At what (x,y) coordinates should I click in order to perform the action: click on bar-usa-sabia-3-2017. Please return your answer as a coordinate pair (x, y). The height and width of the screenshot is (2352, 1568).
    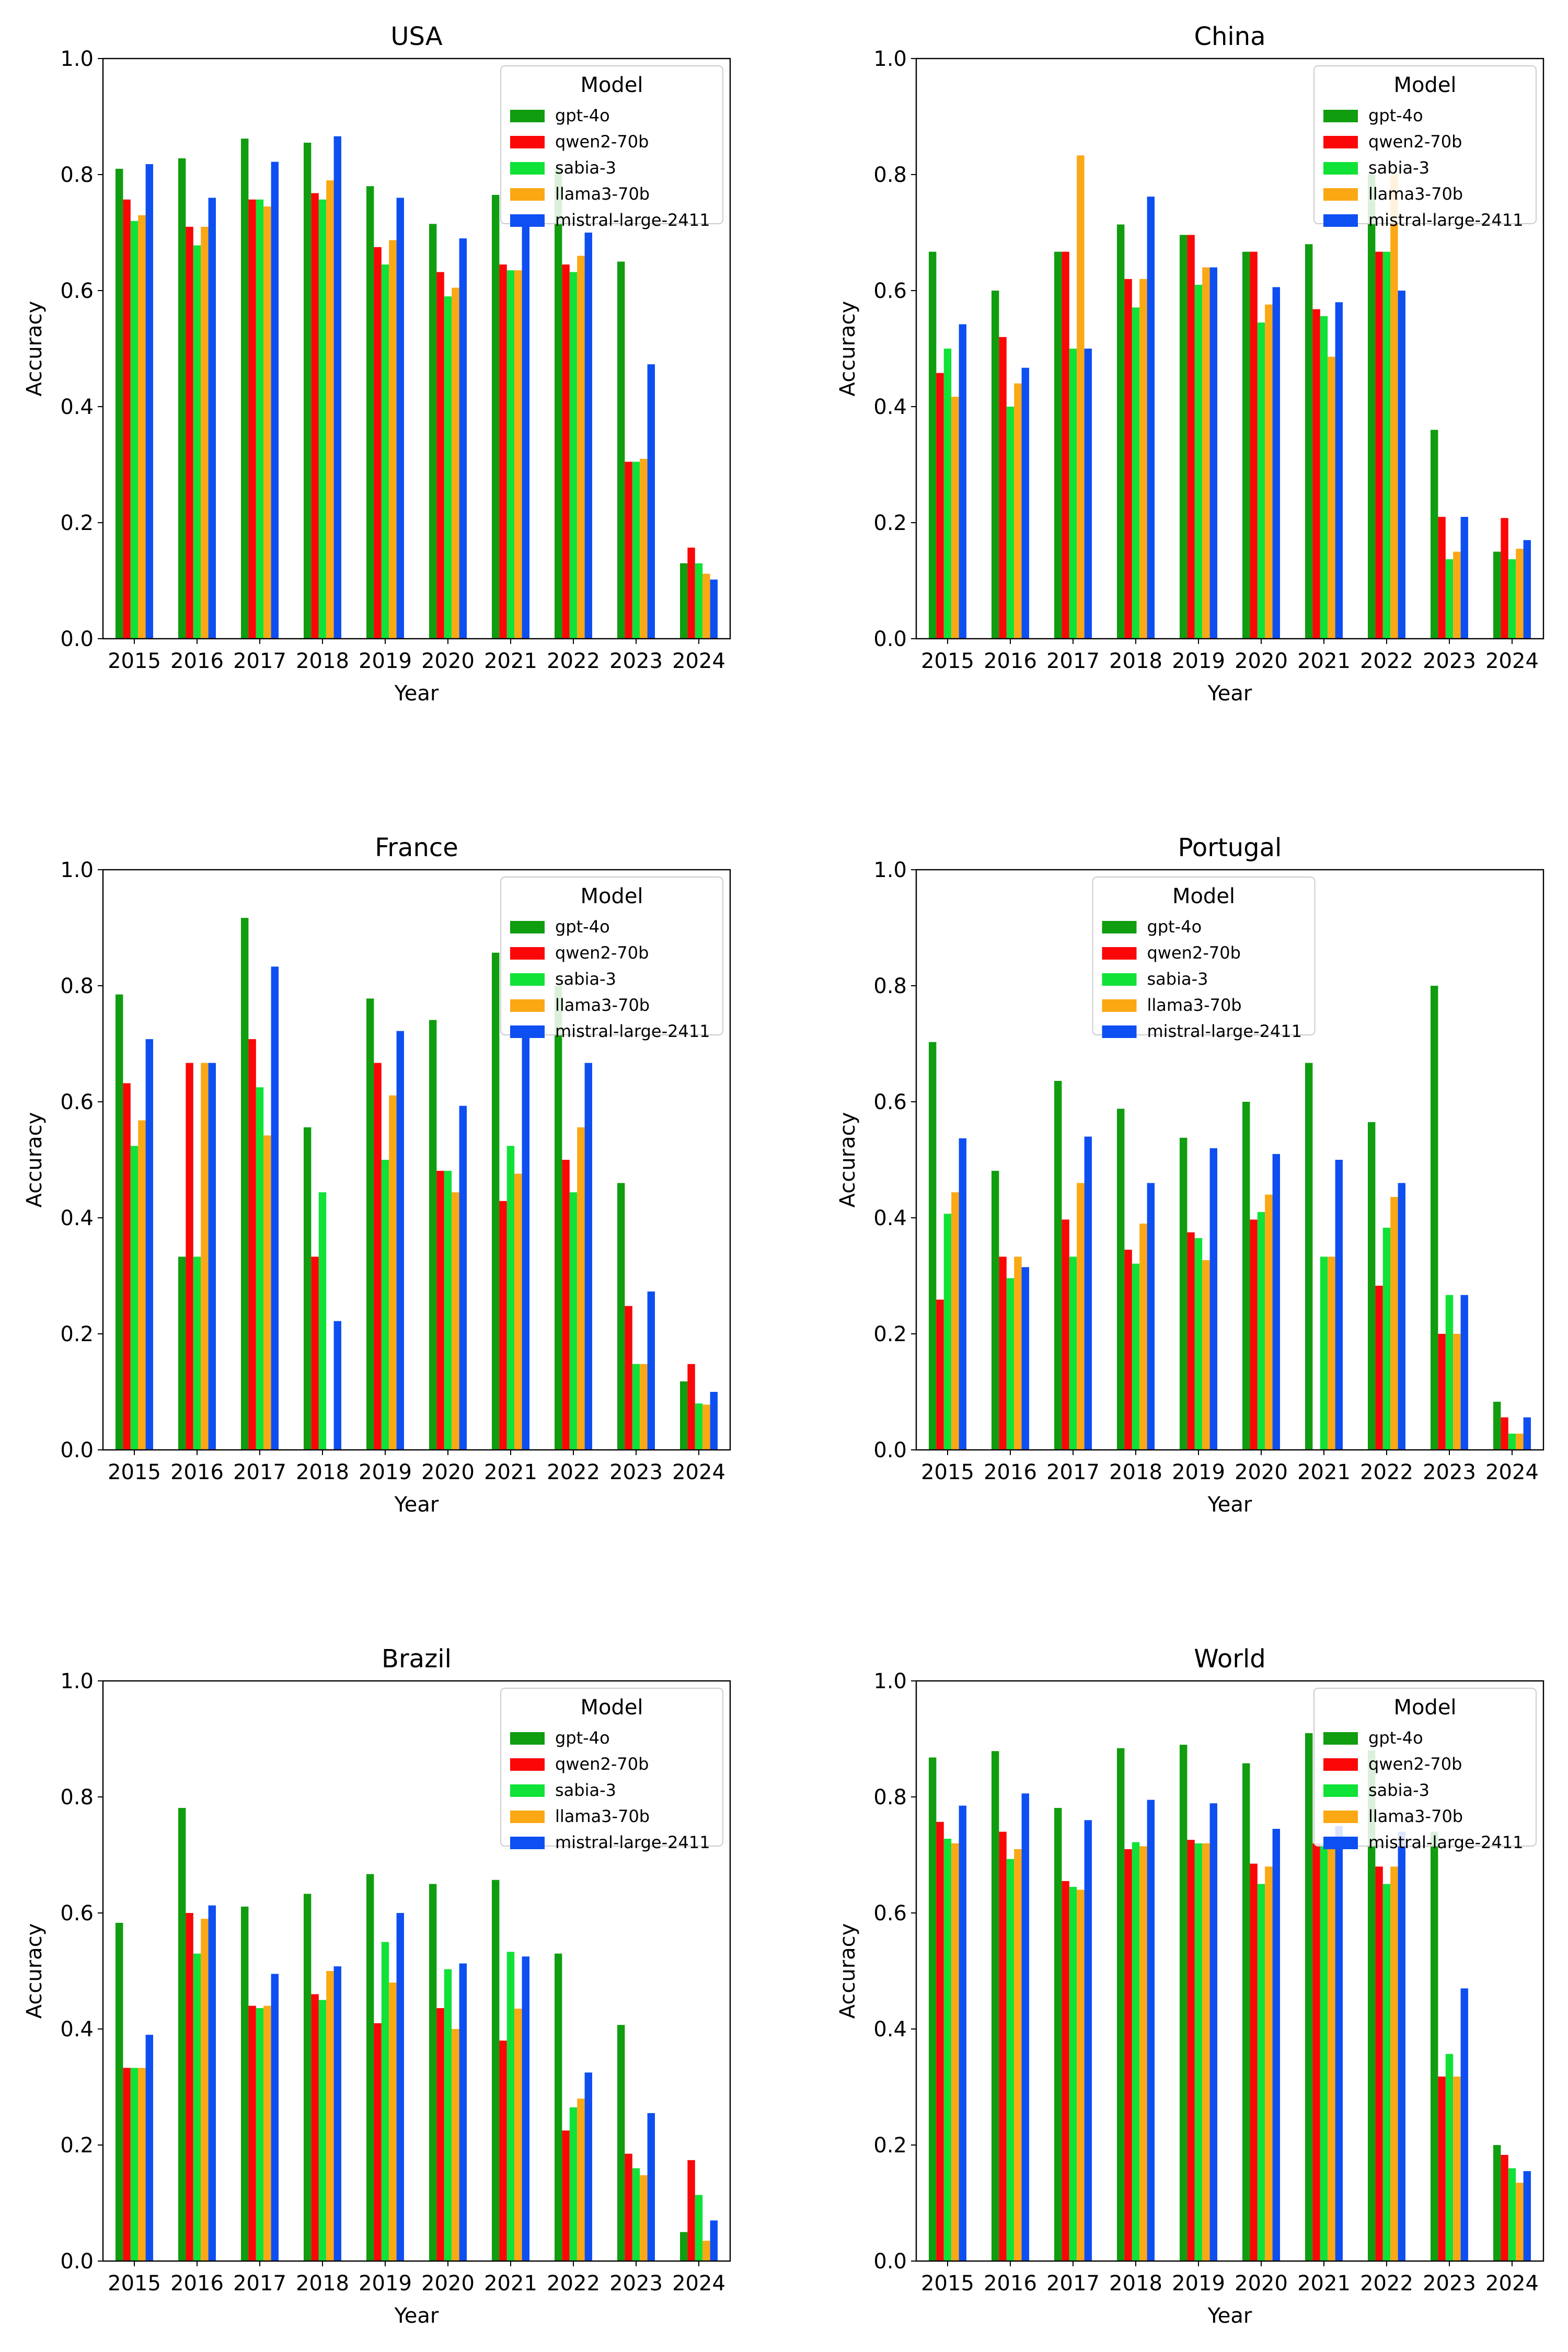
    Looking at the image, I should click on (260, 419).